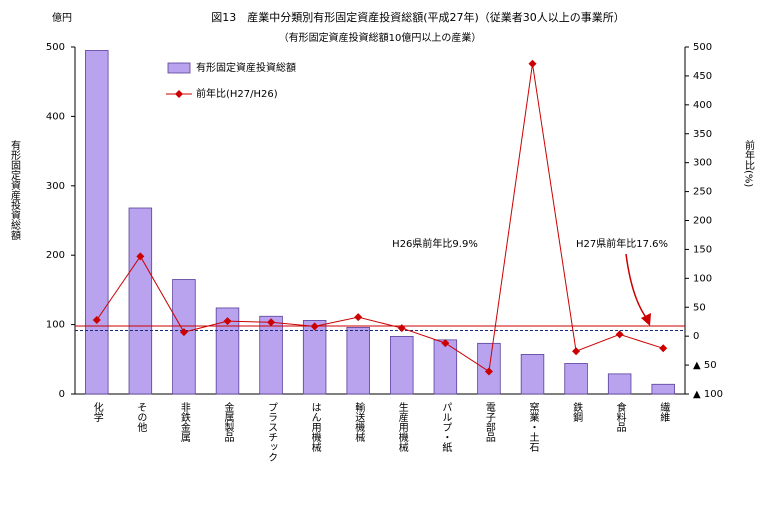 The width and height of the screenshot is (772, 526). Describe the element at coordinates (359, 422) in the screenshot. I see `x-tick-label: 輸送機械` at that location.